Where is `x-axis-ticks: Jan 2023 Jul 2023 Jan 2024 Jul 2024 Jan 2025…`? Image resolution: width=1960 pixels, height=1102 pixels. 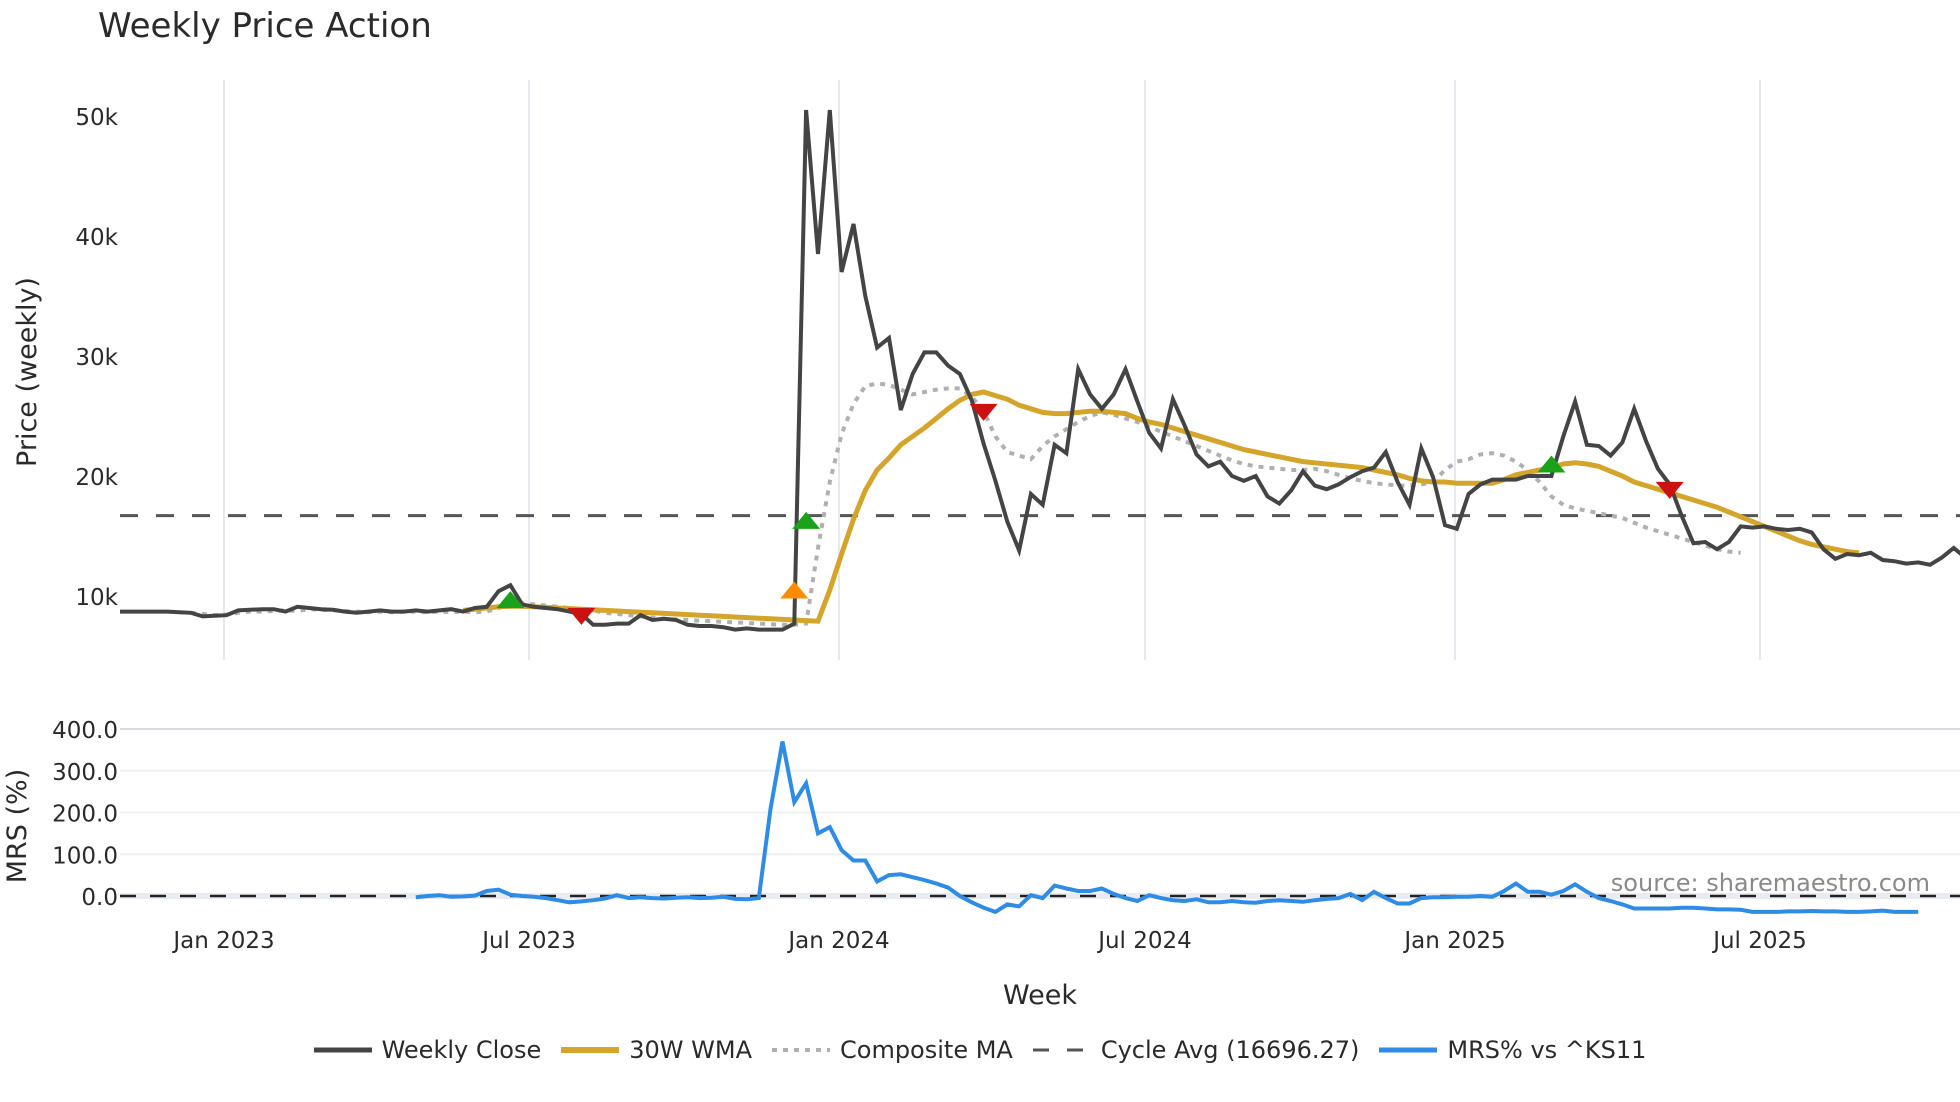 x-axis-ticks: Jan 2023 Jul 2023 Jan 2024 Jul 2024 Jan 2025… is located at coordinates (988, 941).